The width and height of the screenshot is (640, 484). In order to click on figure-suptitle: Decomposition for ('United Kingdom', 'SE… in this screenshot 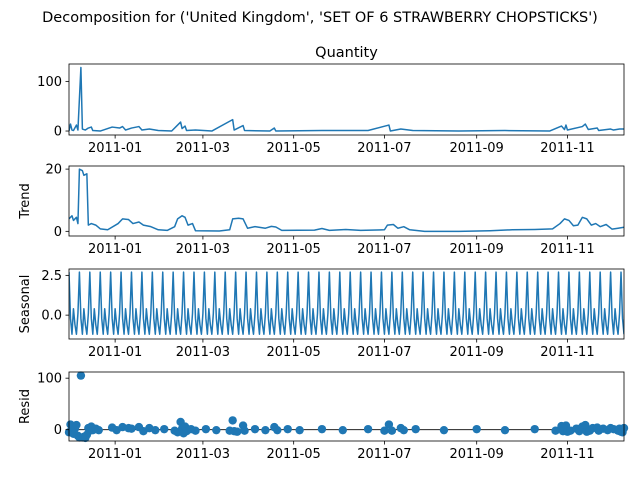, I will do `click(320, 18)`.